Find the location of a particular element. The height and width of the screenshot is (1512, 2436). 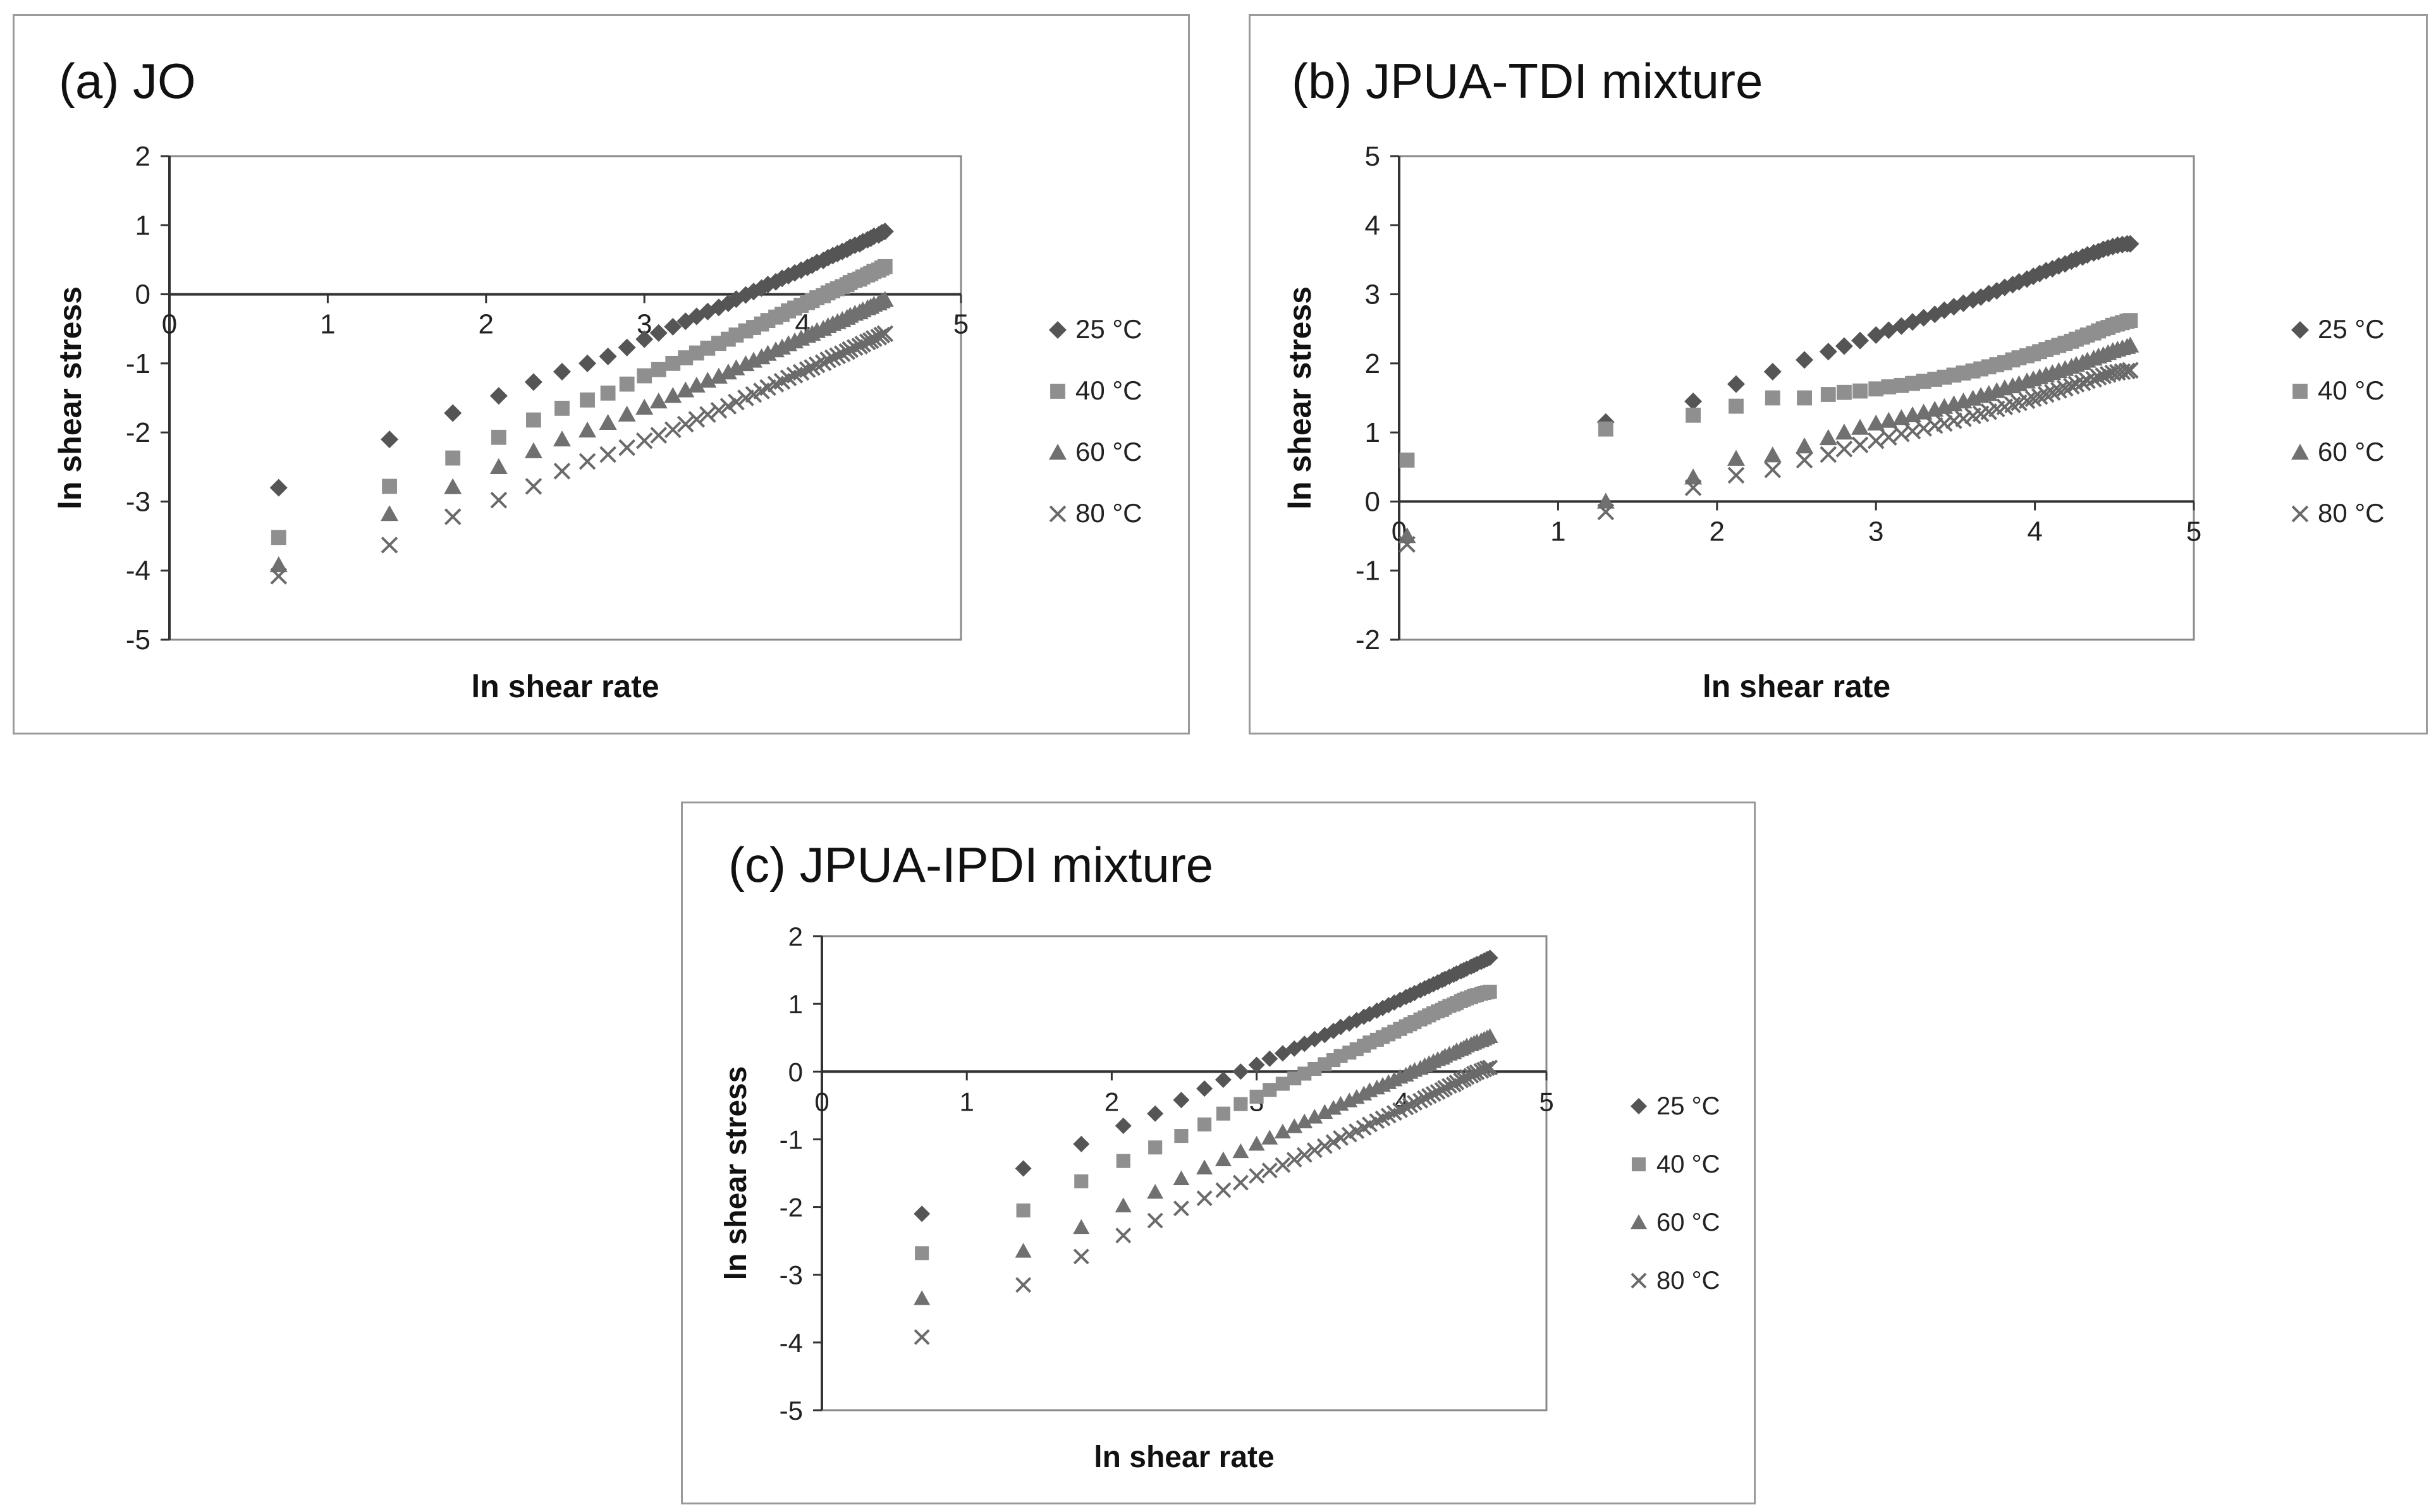

series-80c is located at coordinates (1769, 458).